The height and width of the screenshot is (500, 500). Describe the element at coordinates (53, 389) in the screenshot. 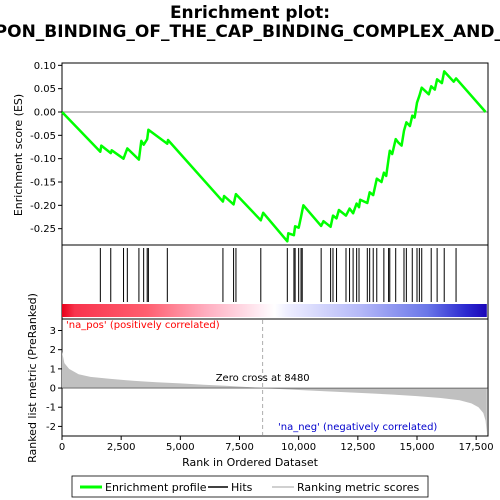

I see `metric-y-tick-label: 0` at that location.